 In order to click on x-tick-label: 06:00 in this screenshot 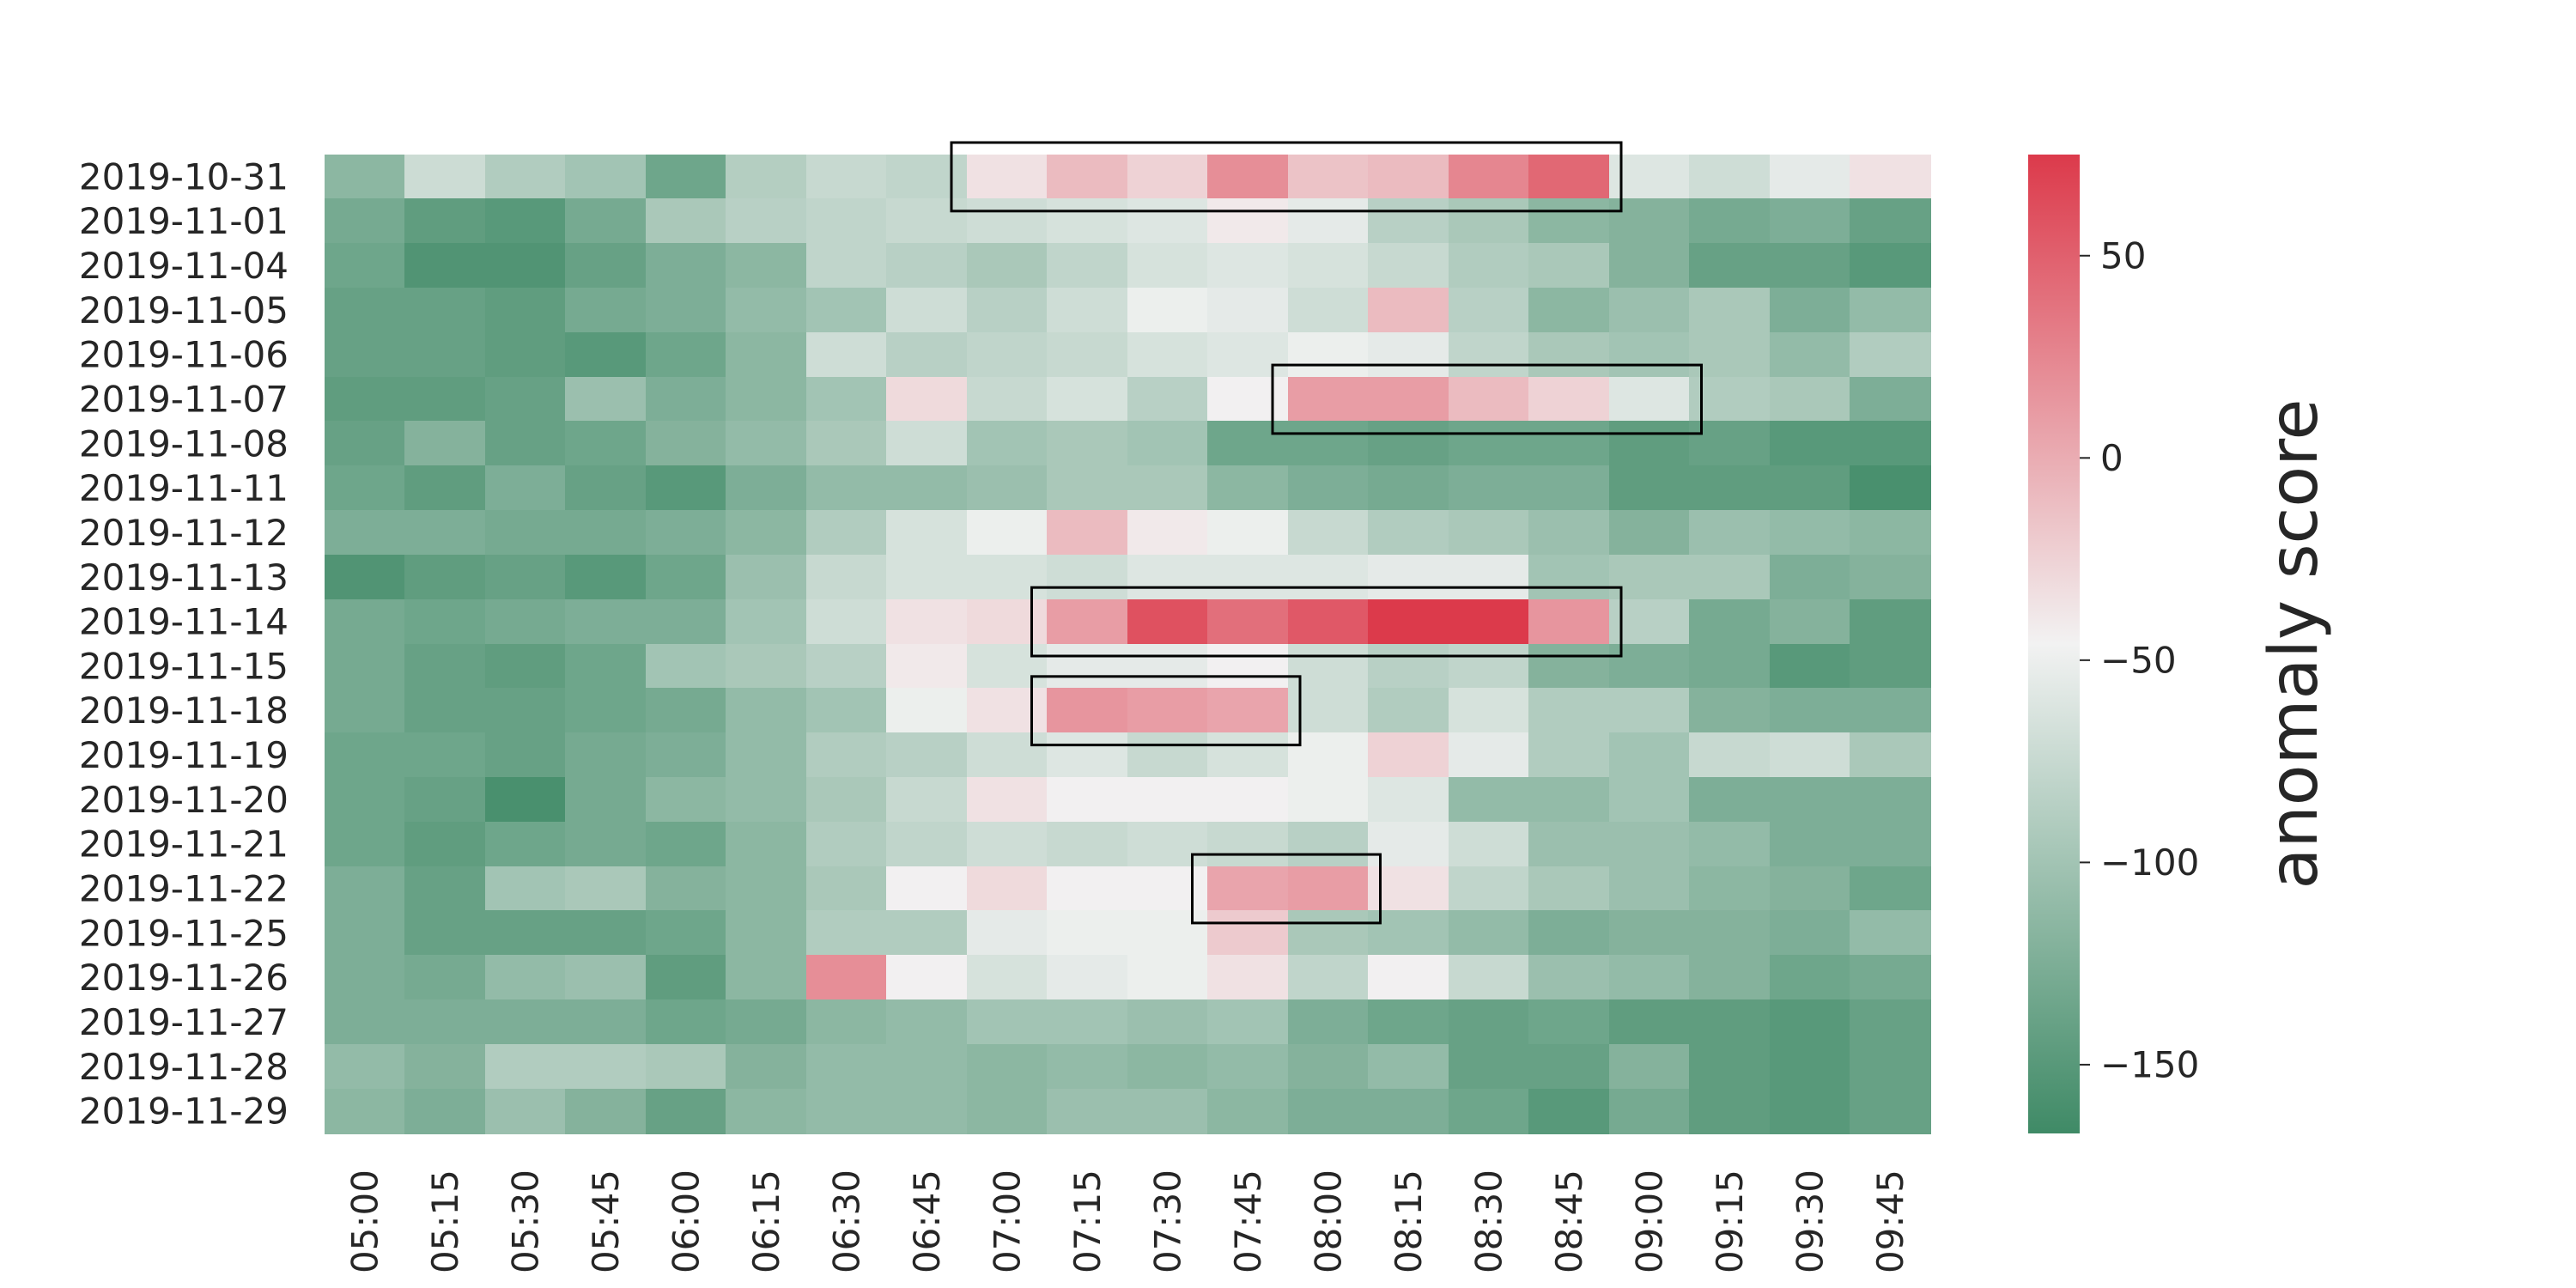, I will do `click(686, 1221)`.